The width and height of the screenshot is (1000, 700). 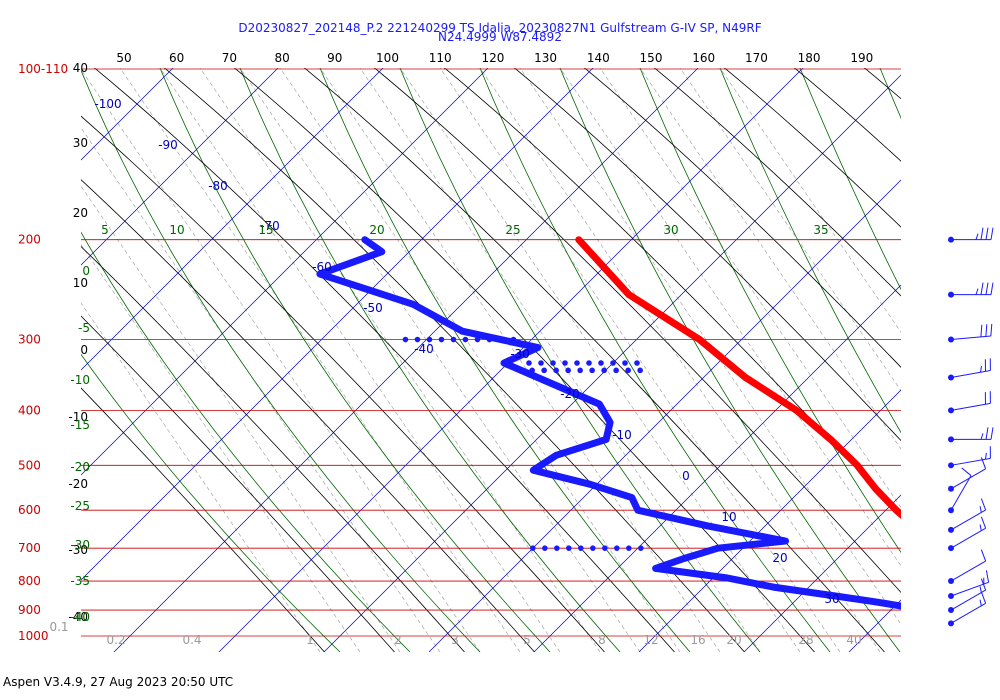 I want to click on isotherm-label: -70, so click(x=270, y=226).